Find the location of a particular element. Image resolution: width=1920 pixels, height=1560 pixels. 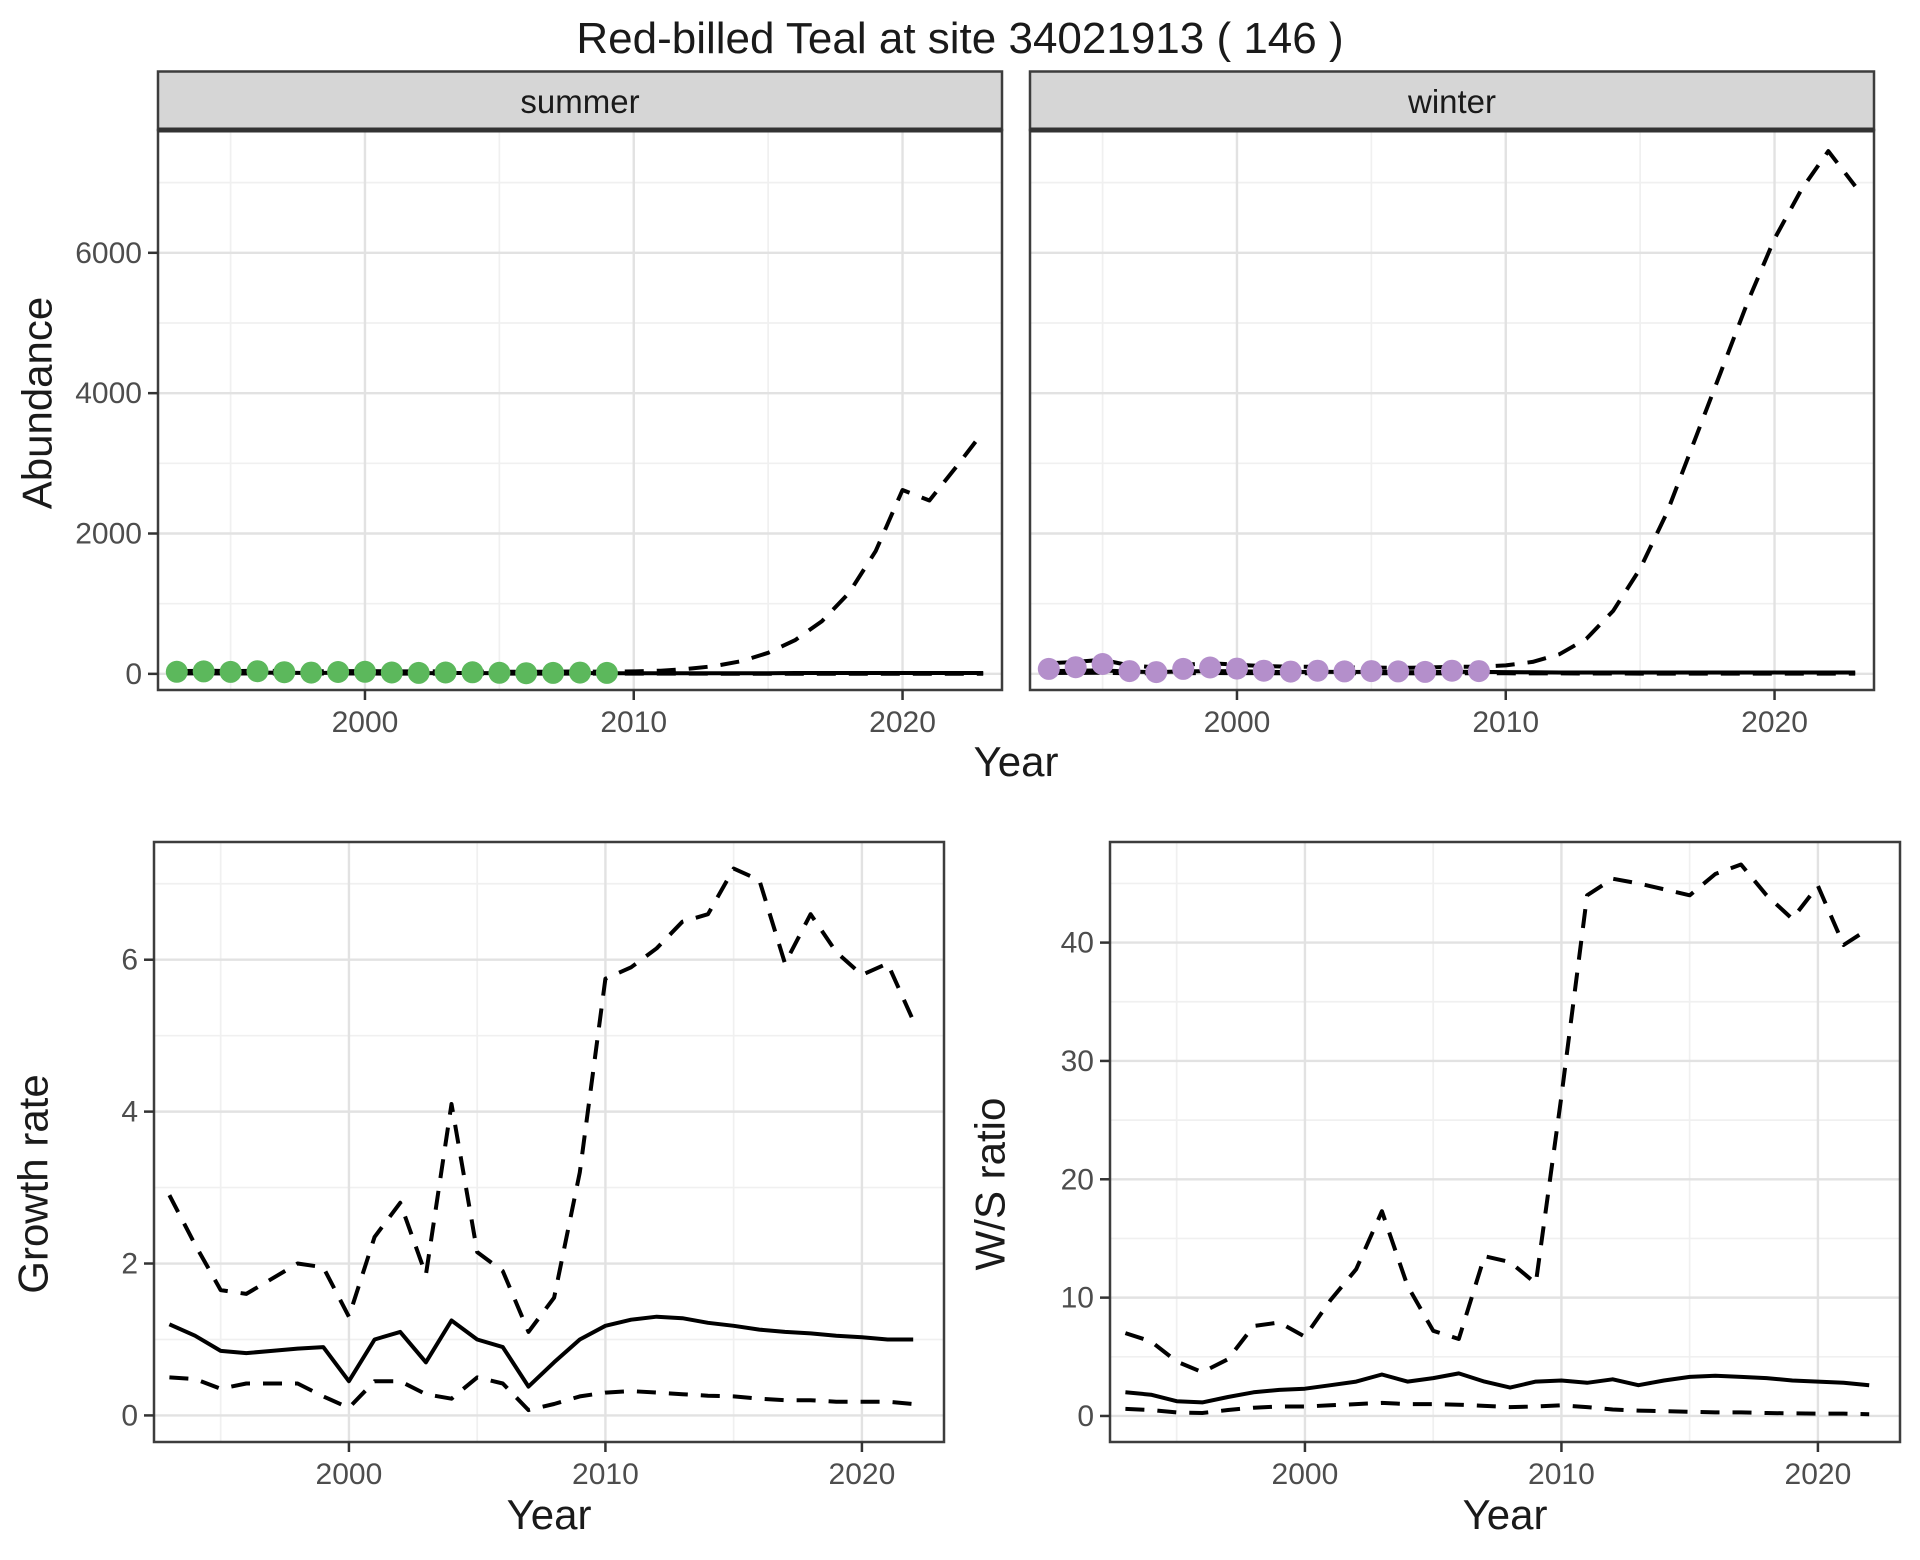

growth-axis-title-text: Growth rate is located at coordinates (34, 1184).